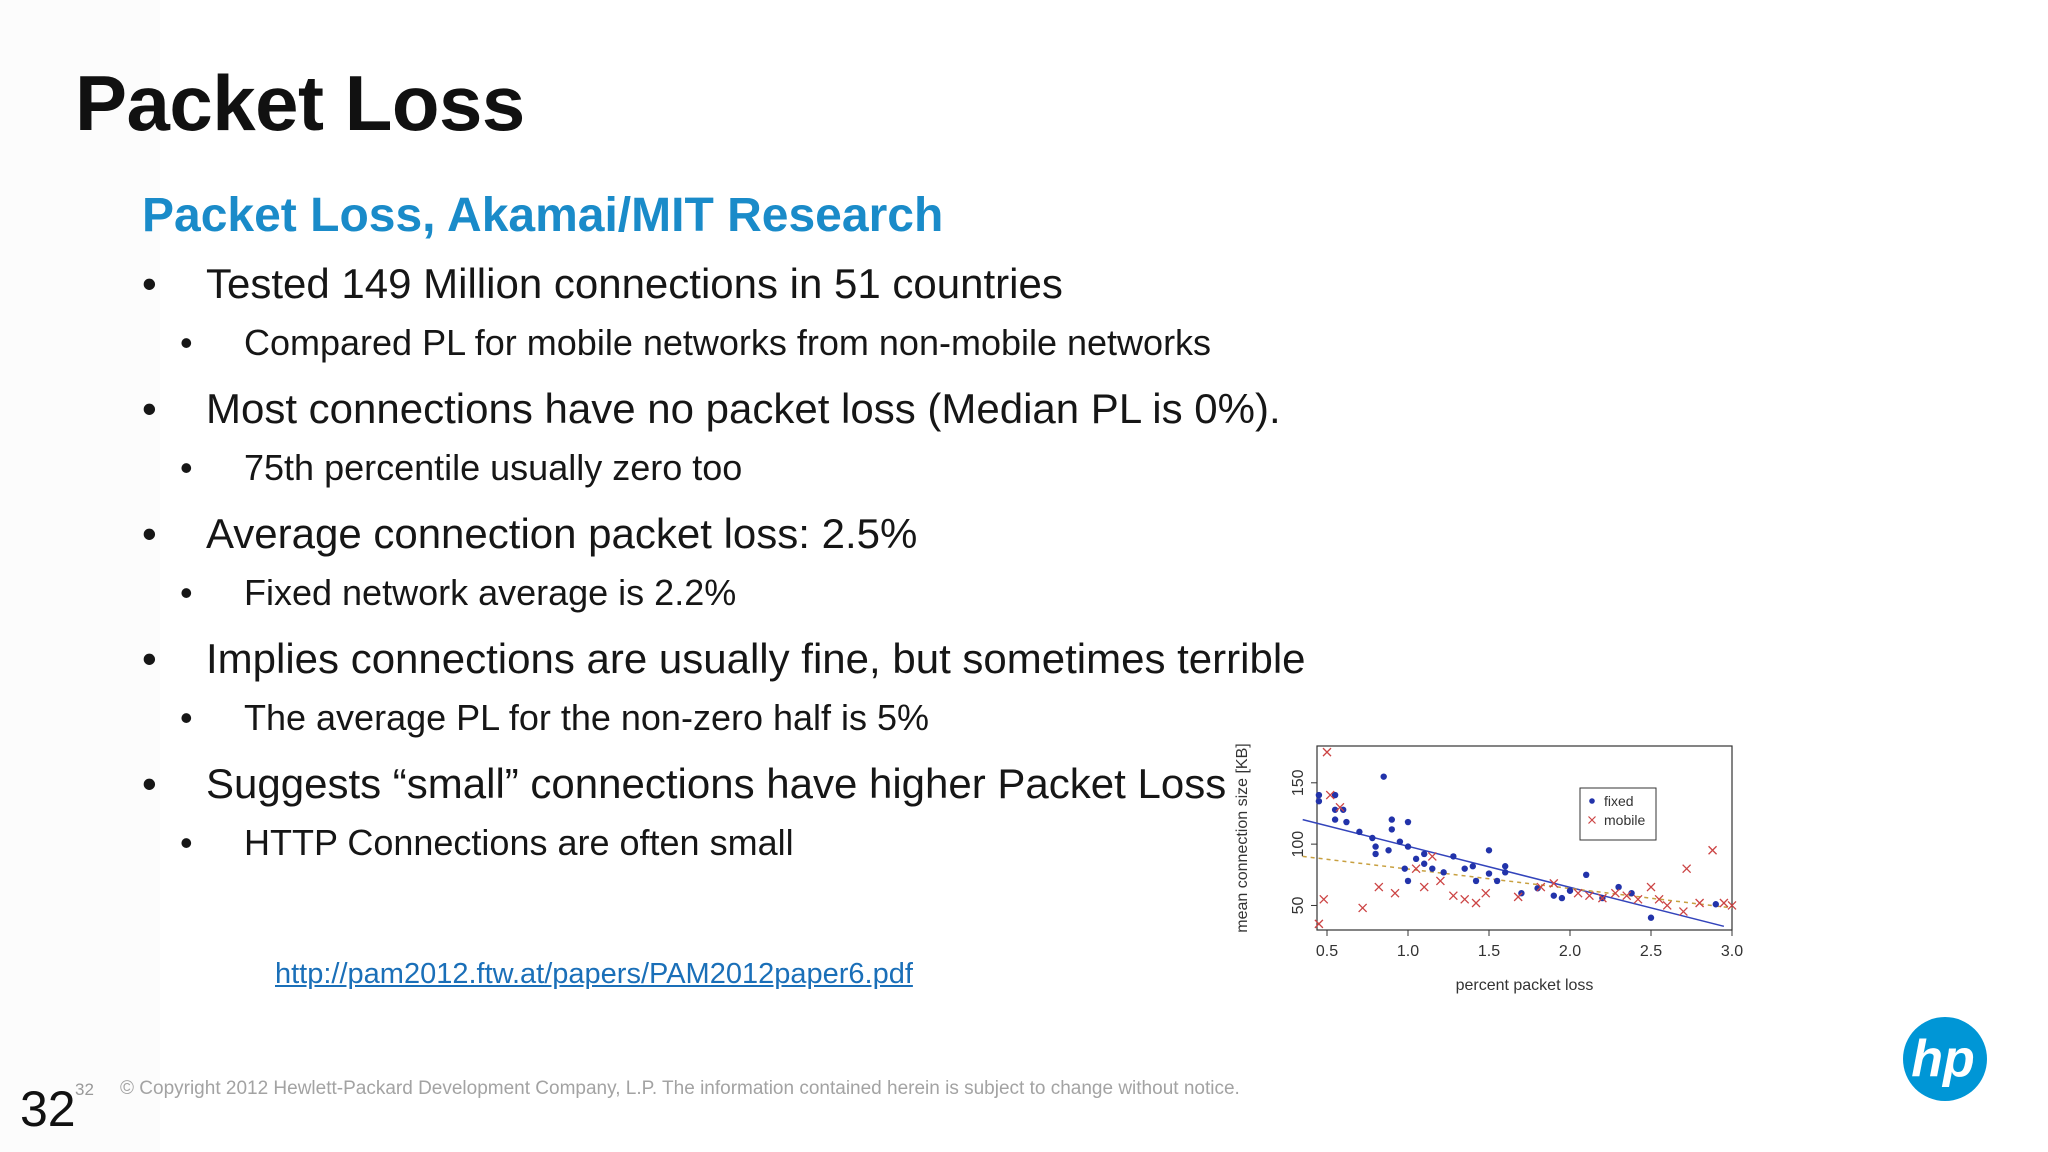 The image size is (2048, 1152). Describe the element at coordinates (1592, 820) in the screenshot. I see `legend-mobile-marker` at that location.